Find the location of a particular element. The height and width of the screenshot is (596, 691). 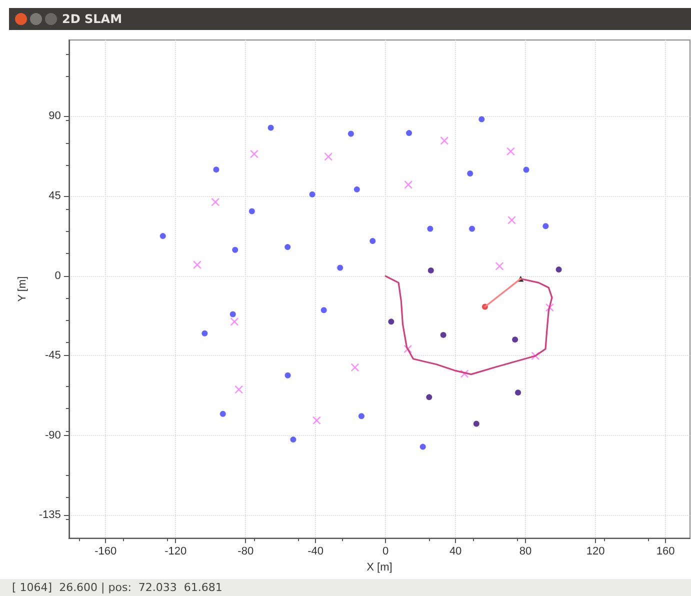

x-axis-title: X [m] is located at coordinates (379, 568).